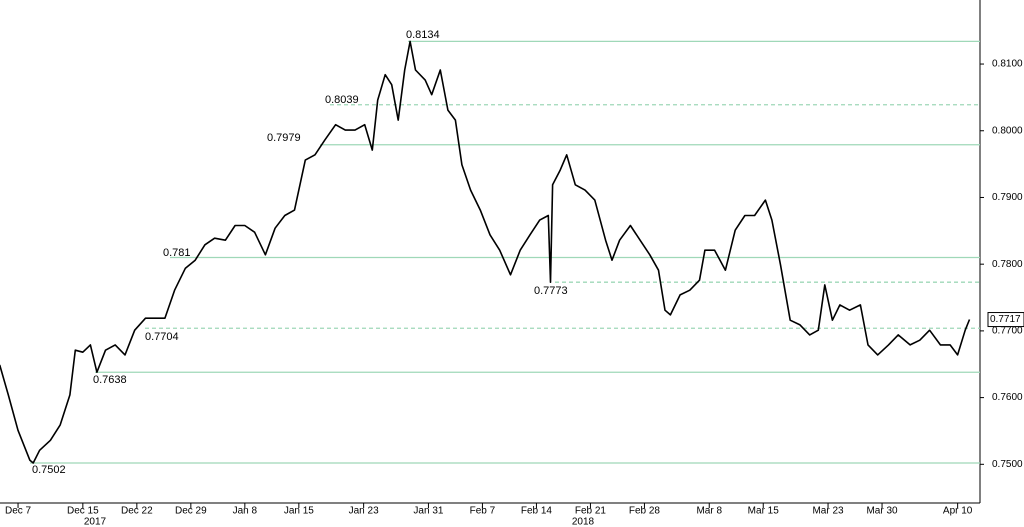  What do you see at coordinates (483, 511) in the screenshot?
I see `x-tick-label: Feb 7` at bounding box center [483, 511].